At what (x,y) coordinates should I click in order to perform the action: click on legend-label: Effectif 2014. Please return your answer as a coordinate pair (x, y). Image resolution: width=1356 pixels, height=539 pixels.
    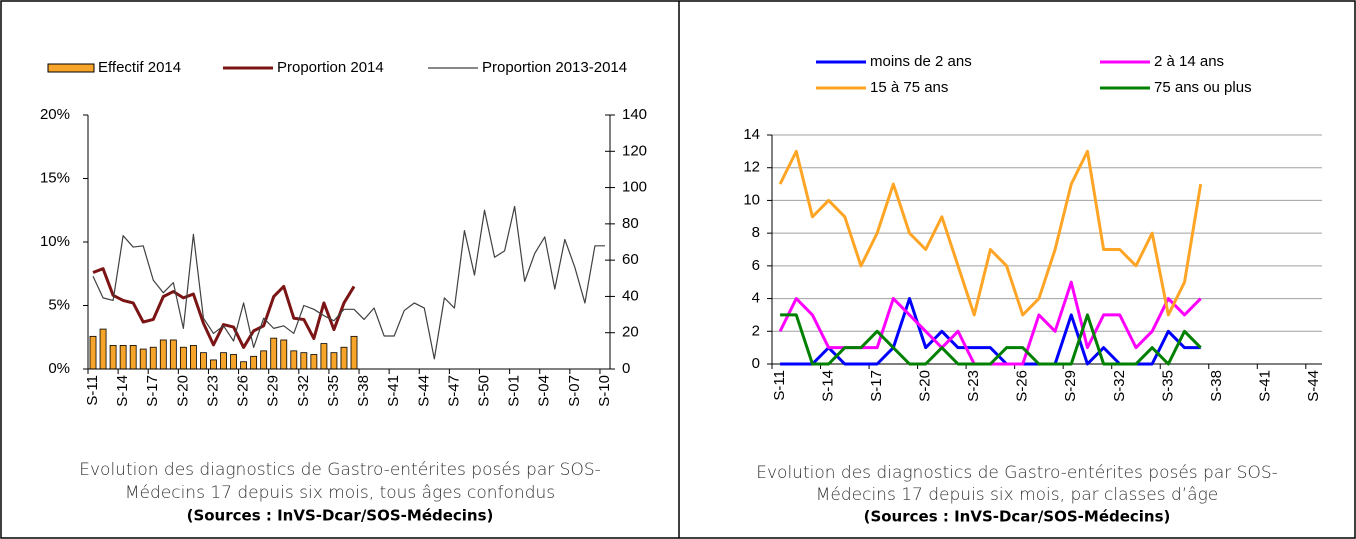
    Looking at the image, I should click on (139, 67).